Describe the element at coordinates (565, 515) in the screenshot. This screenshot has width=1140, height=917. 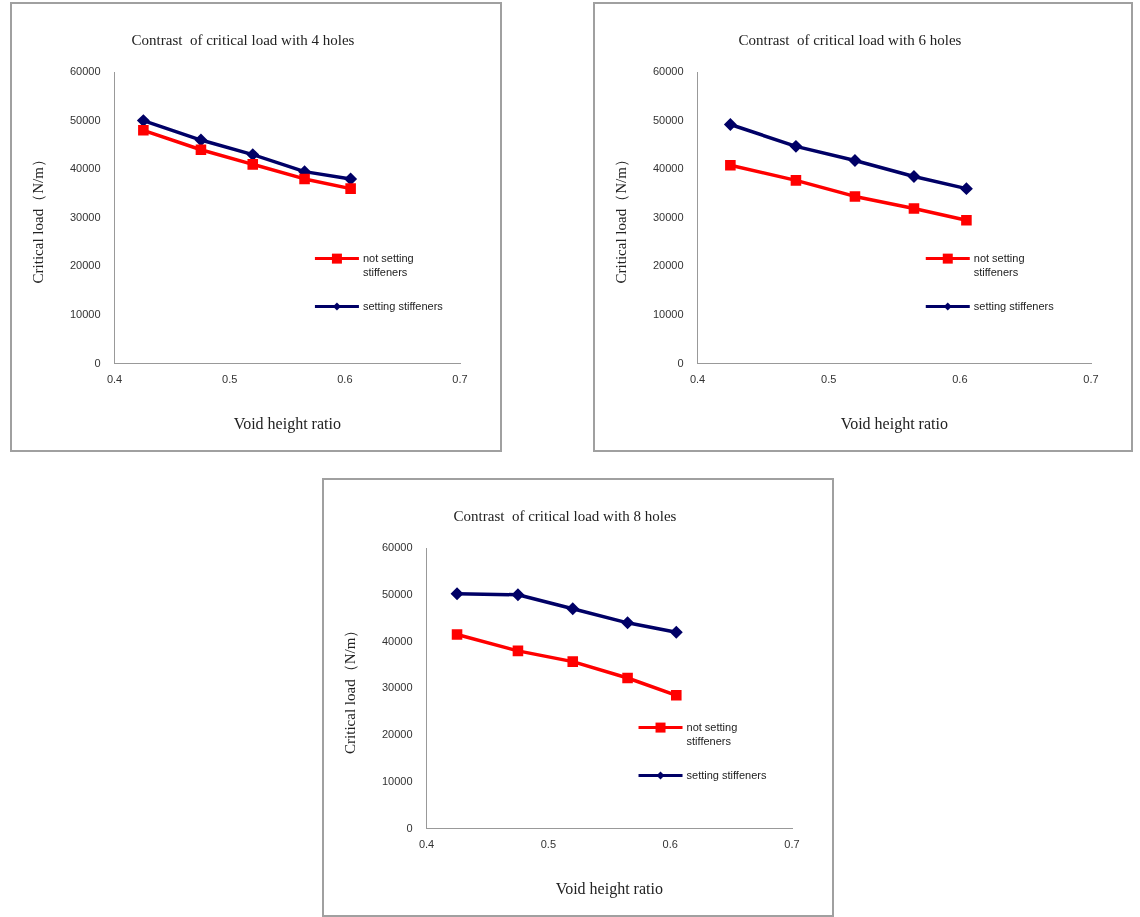
I see `chart-title: Contrast of critical load with 8 holes` at that location.